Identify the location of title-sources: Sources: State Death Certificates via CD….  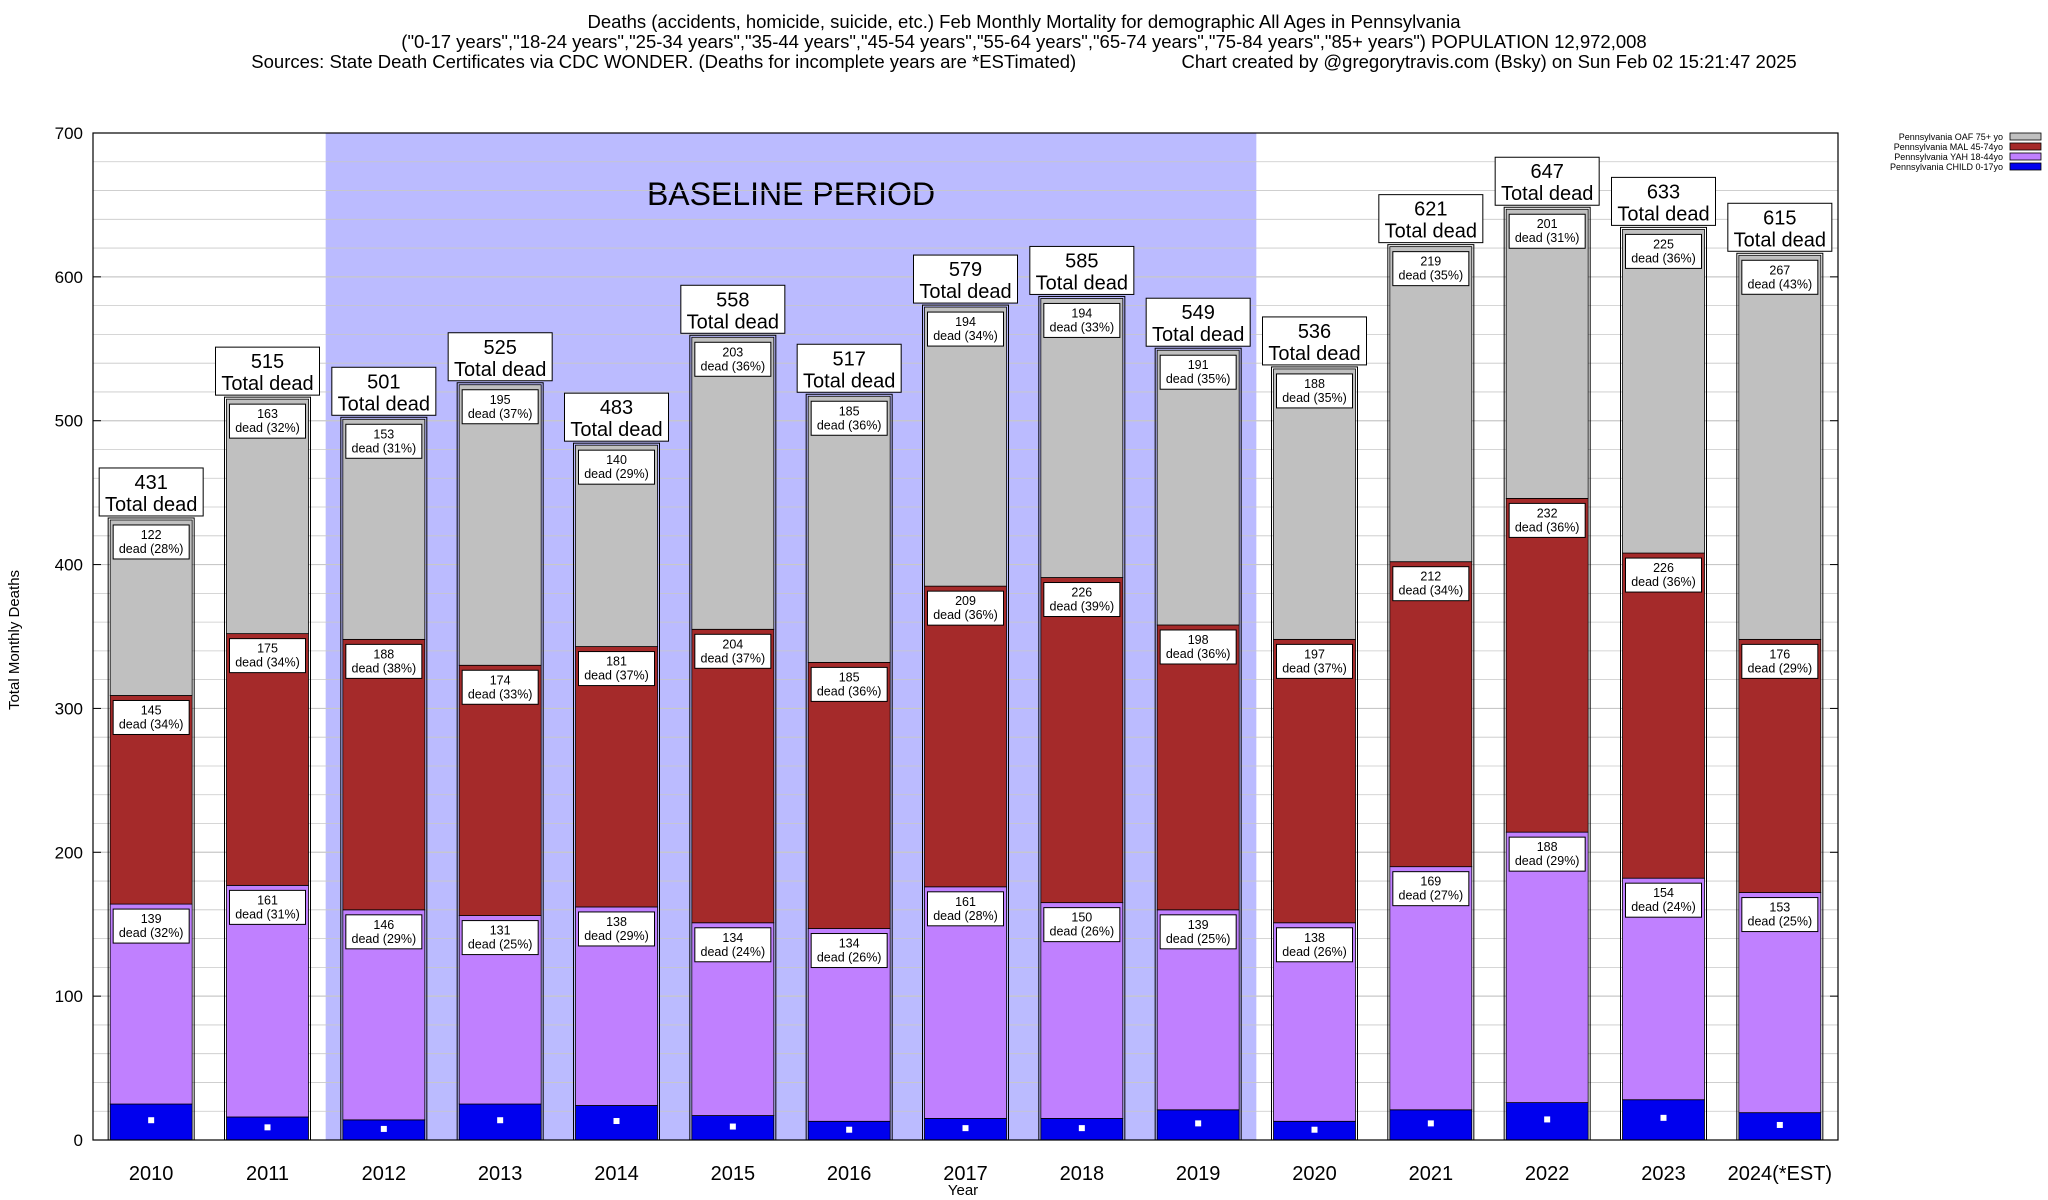
(664, 61).